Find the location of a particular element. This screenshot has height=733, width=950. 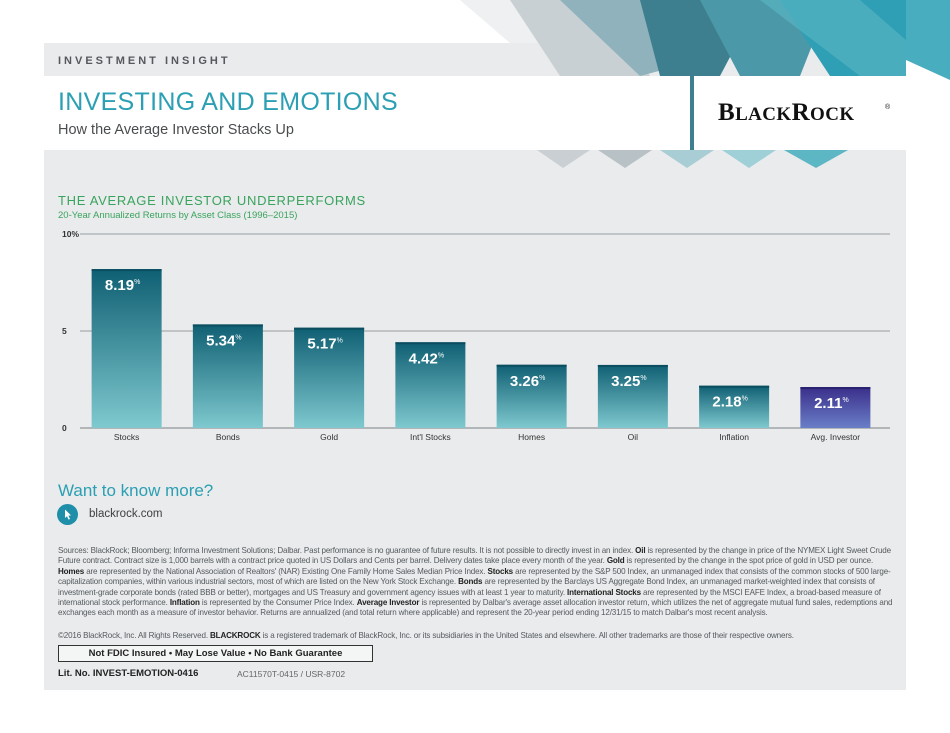

x-tick-label: Gold is located at coordinates (329, 437).